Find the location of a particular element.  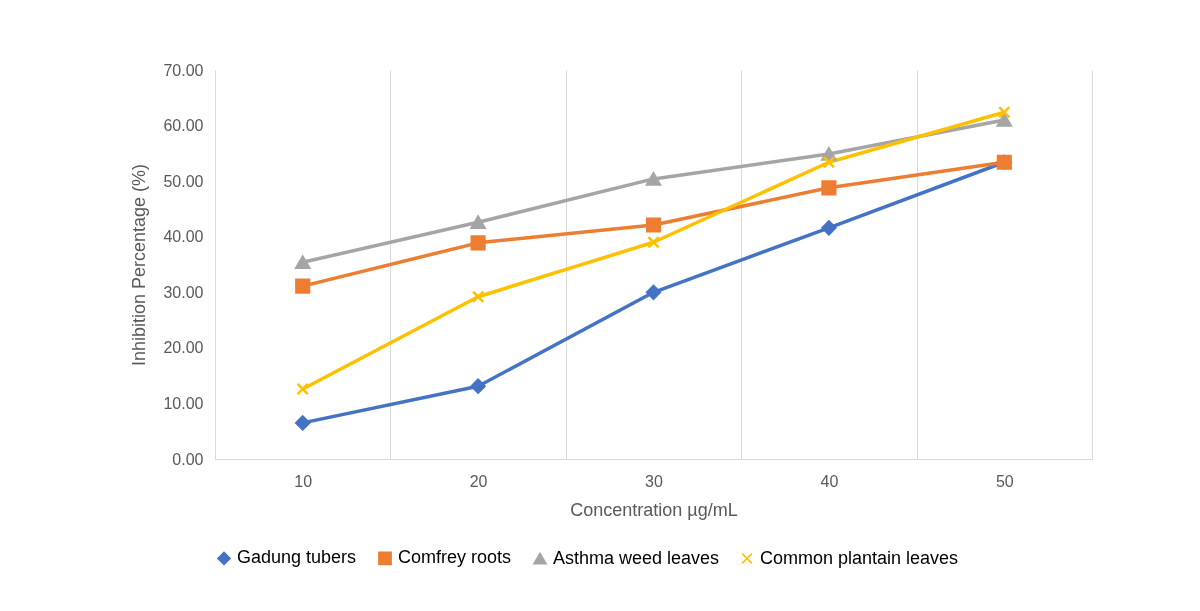

y-tick-label: 10.00 is located at coordinates (183, 403).